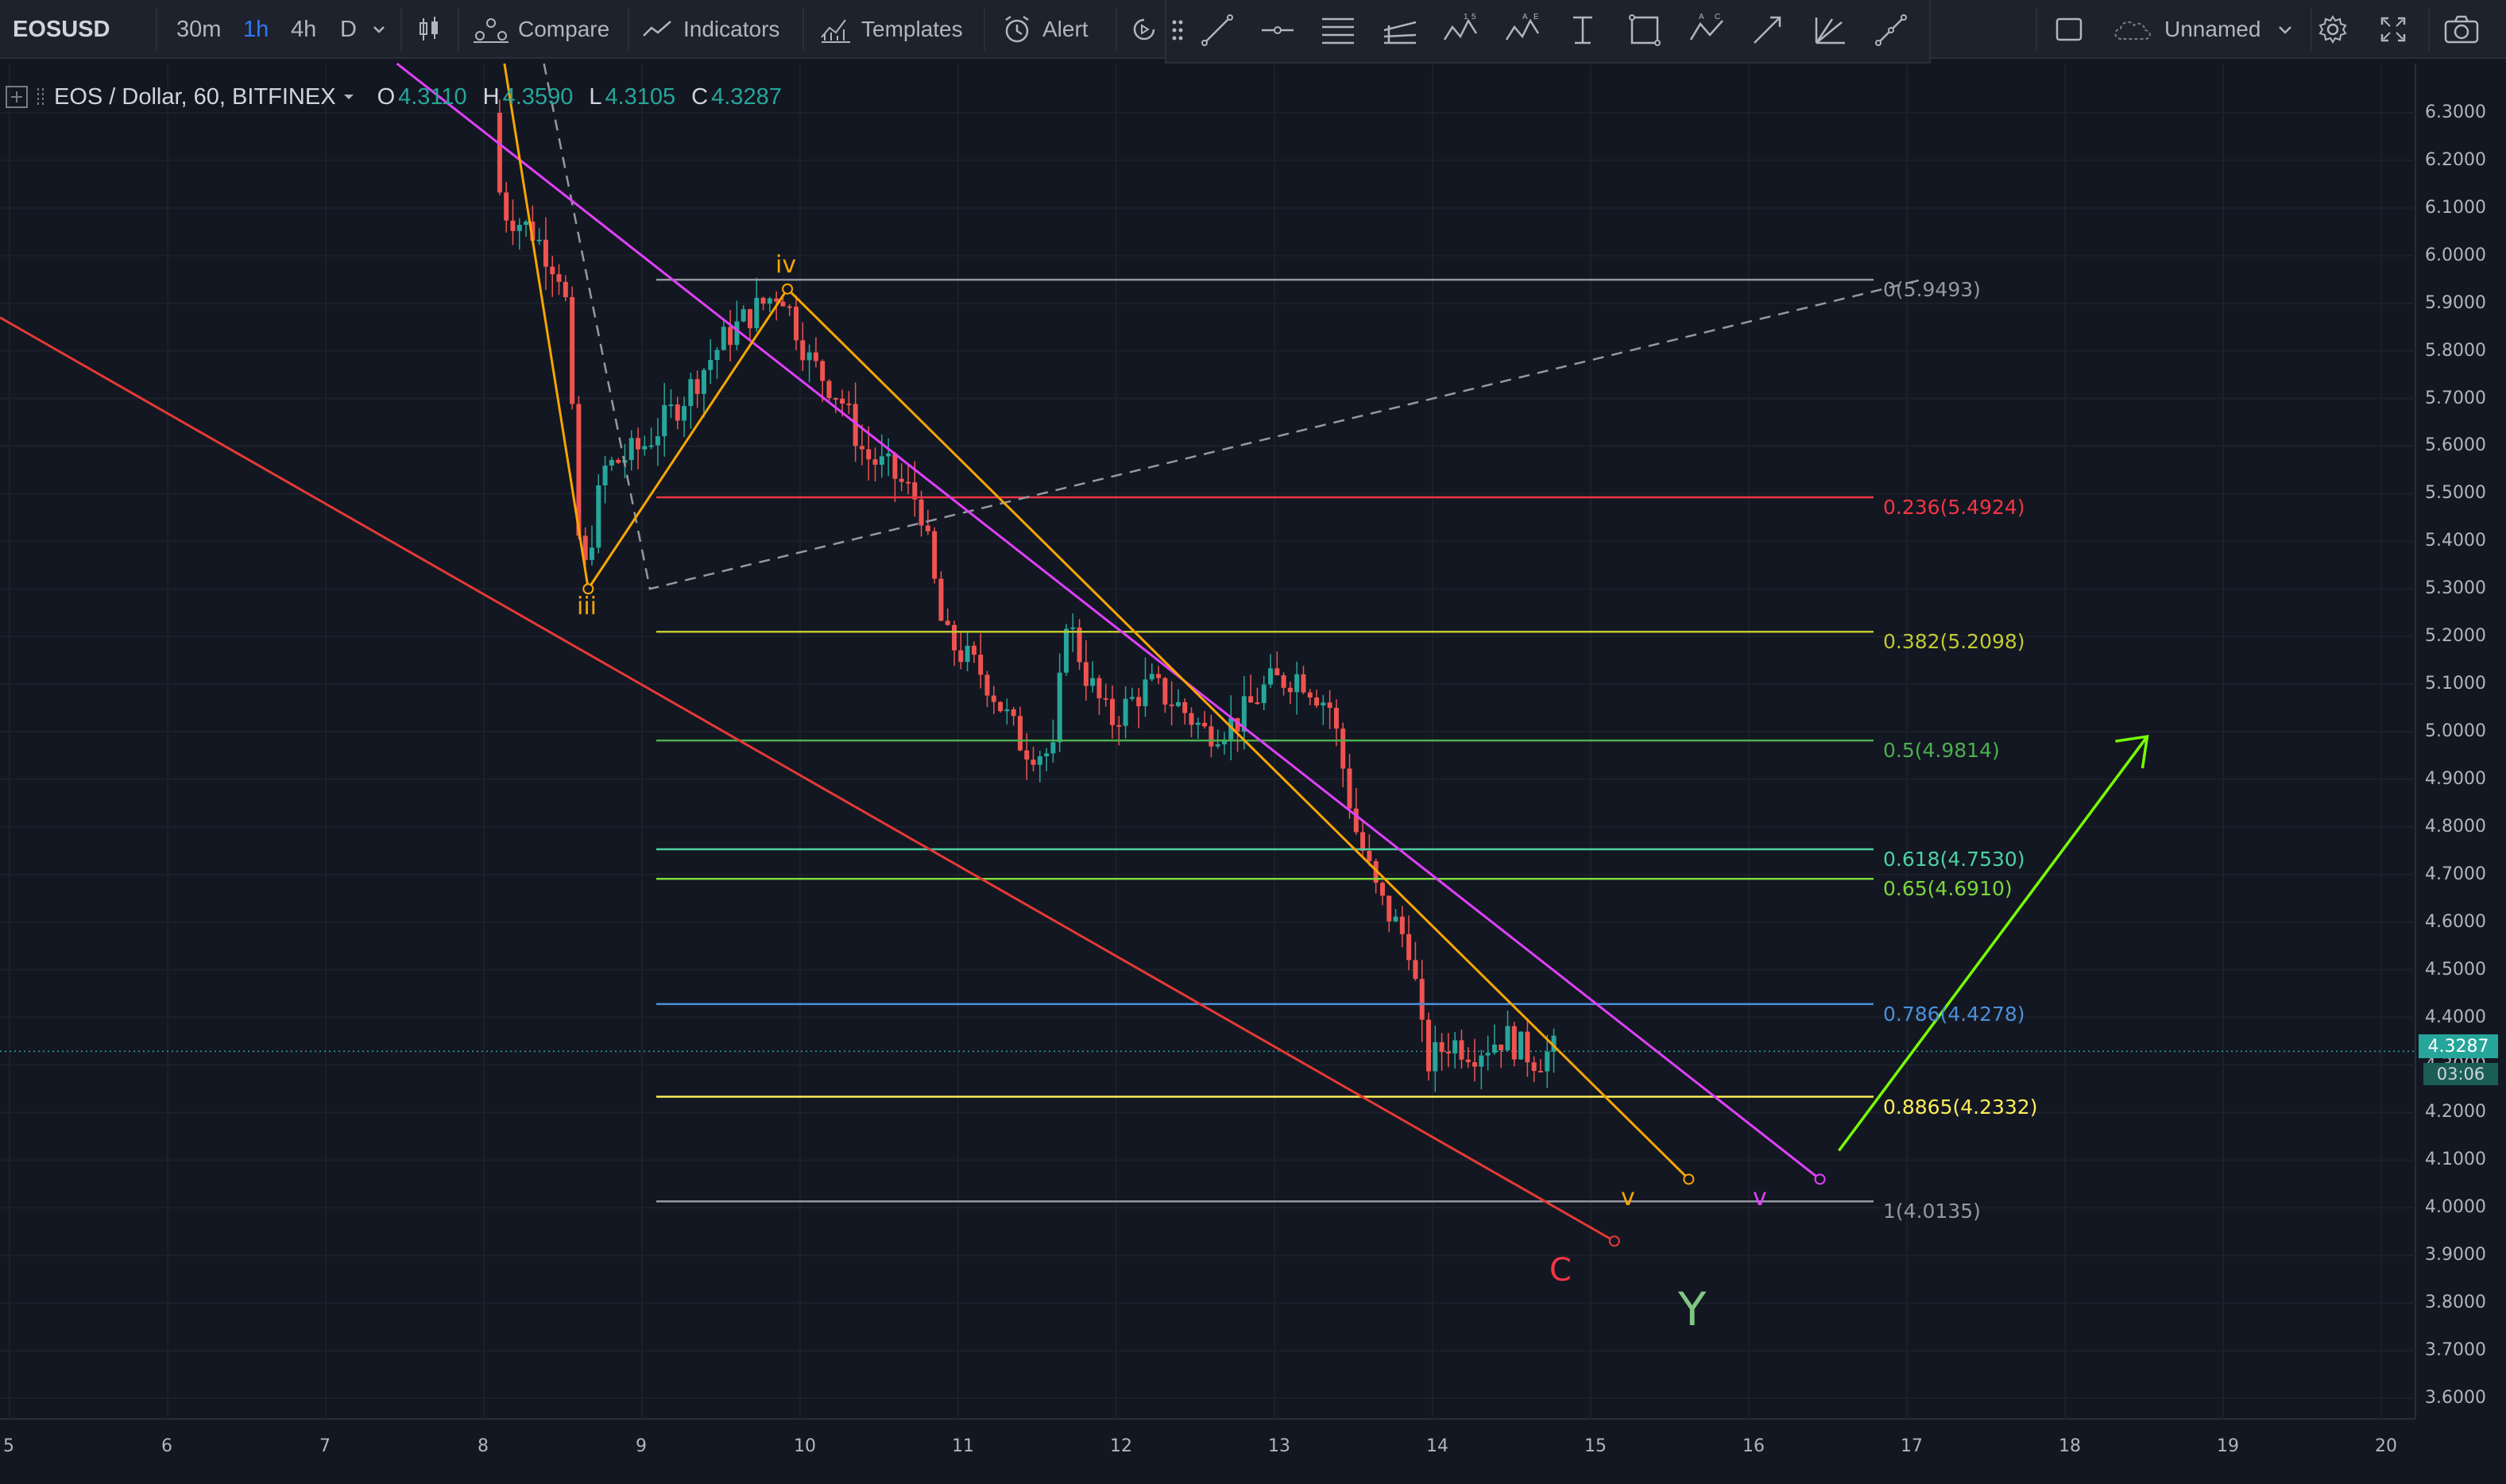  I want to click on alert-button: Alert, so click(1044, 29).